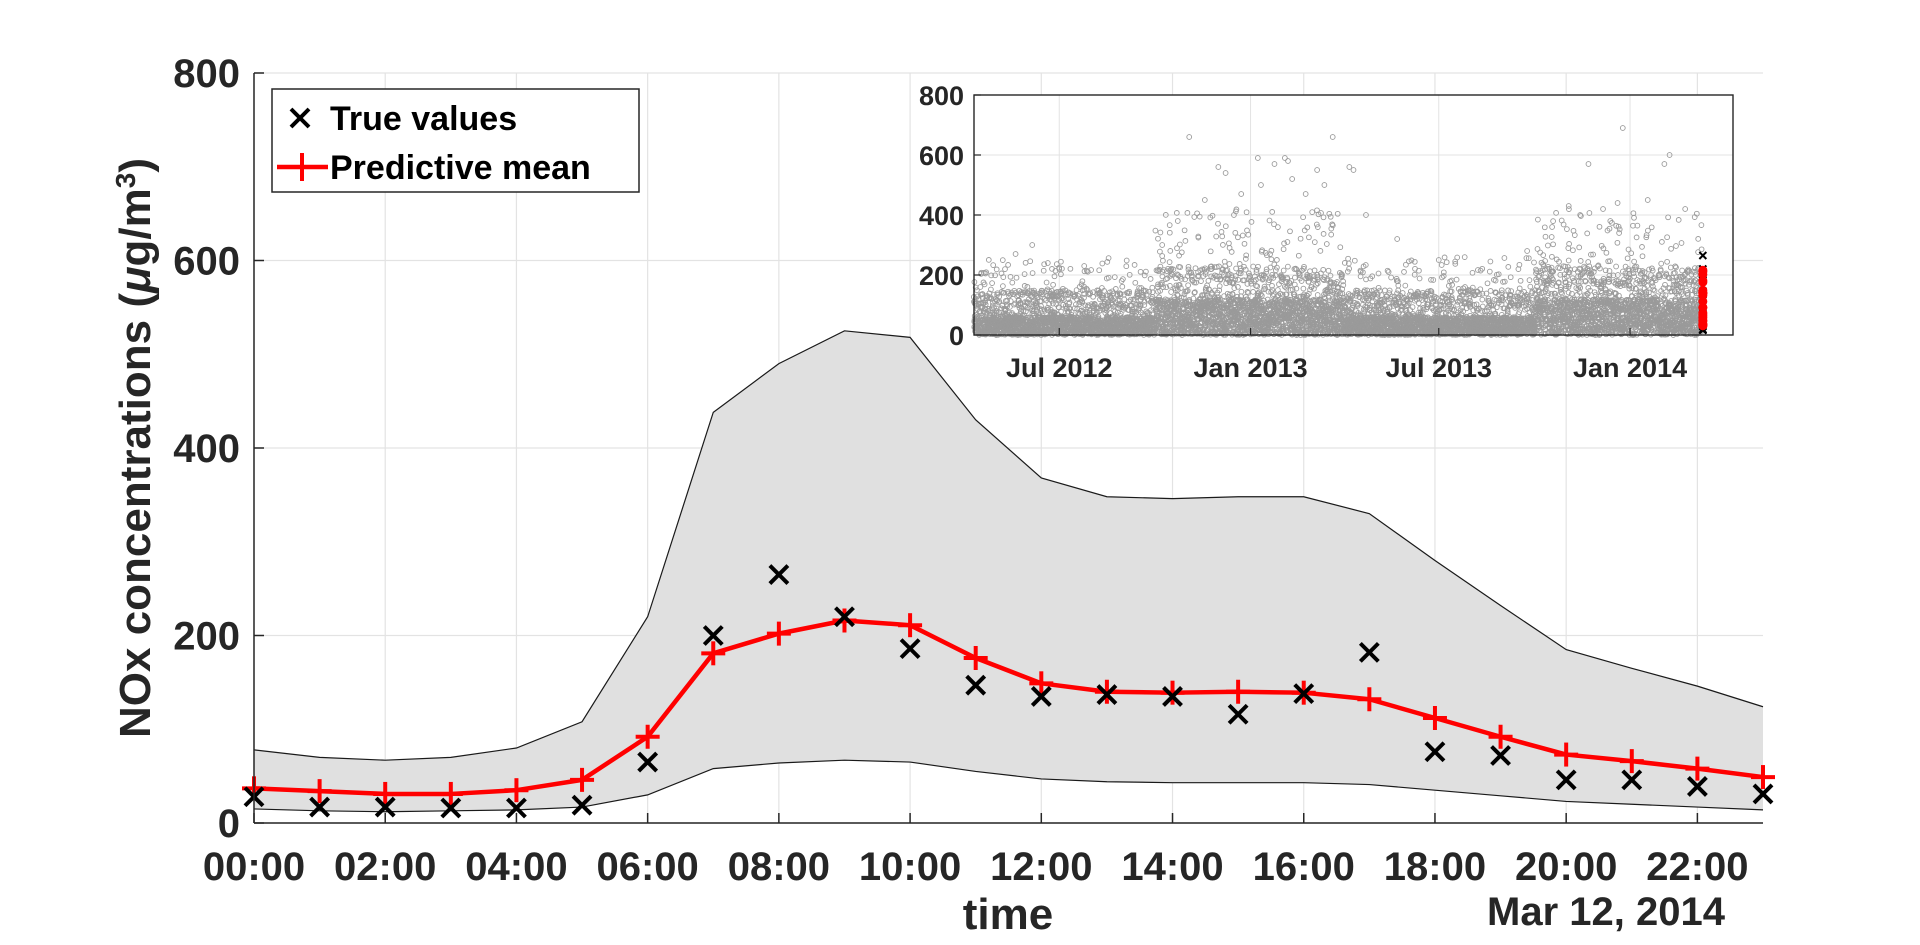  I want to click on legend-label-true-values: True values, so click(423, 119).